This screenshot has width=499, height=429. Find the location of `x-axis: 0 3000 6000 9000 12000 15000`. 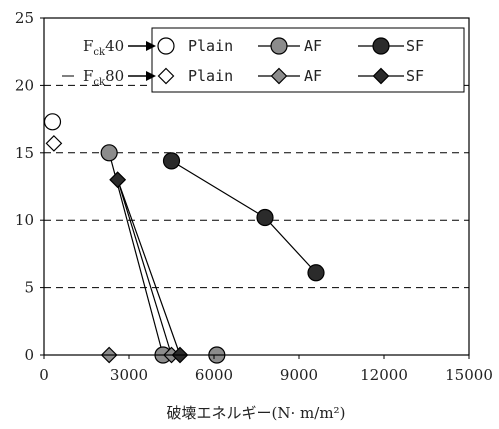

x-axis: 0 3000 6000 9000 12000 15000 is located at coordinates (266, 369).